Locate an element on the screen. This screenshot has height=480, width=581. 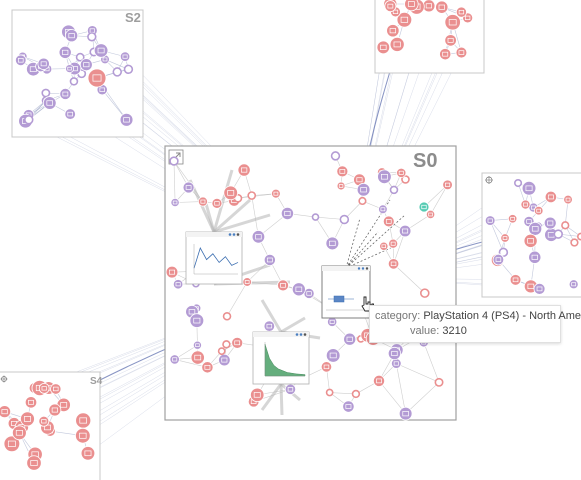
mini-boxplot-chart is located at coordinates (346, 292).